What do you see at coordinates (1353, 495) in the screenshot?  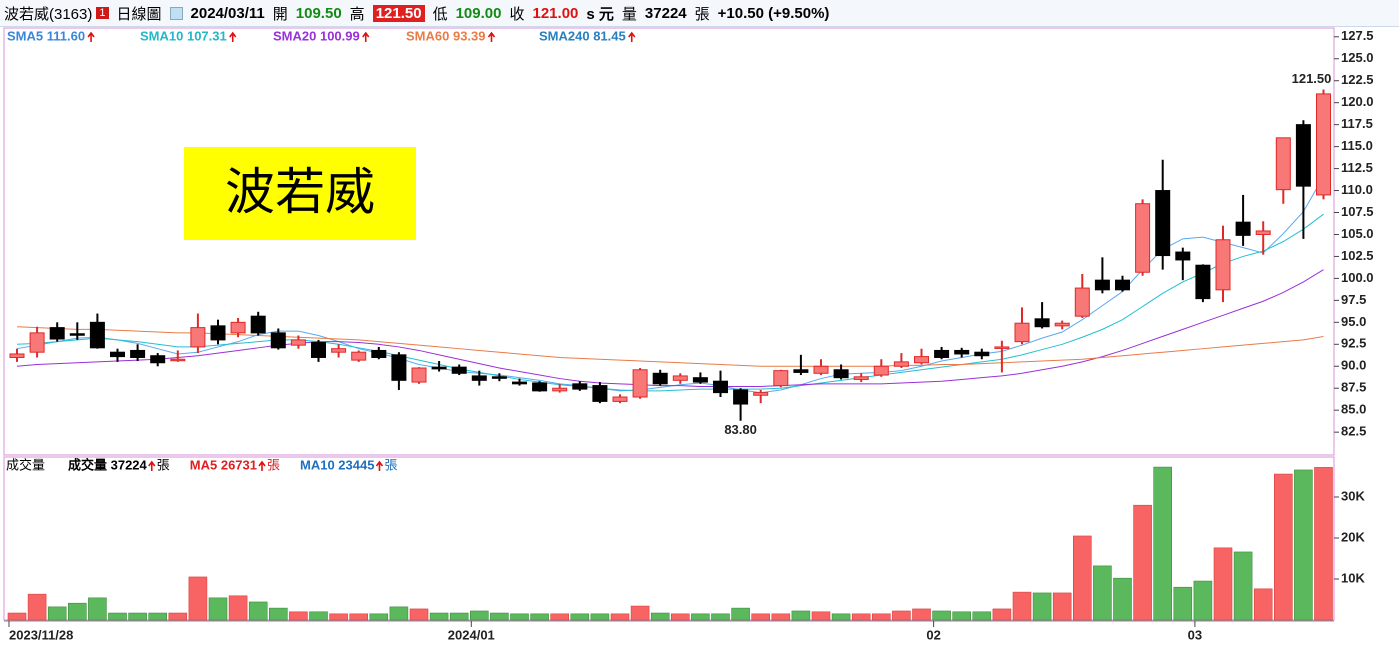 I see `y-tick-label: 30K` at bounding box center [1353, 495].